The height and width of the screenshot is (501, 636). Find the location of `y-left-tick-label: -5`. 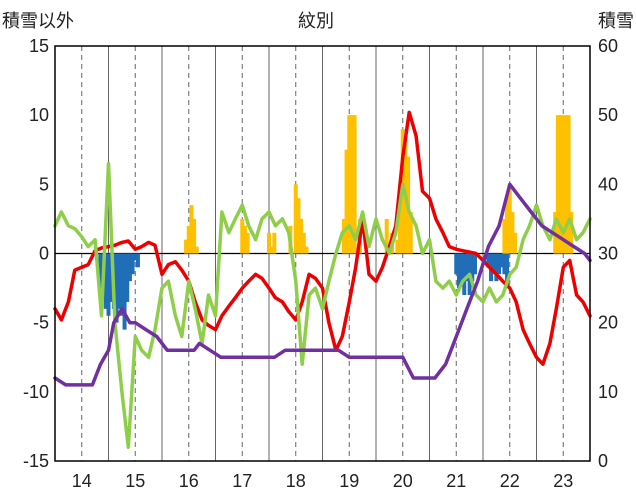

y-left-tick-label: -5 is located at coordinates (41, 323).